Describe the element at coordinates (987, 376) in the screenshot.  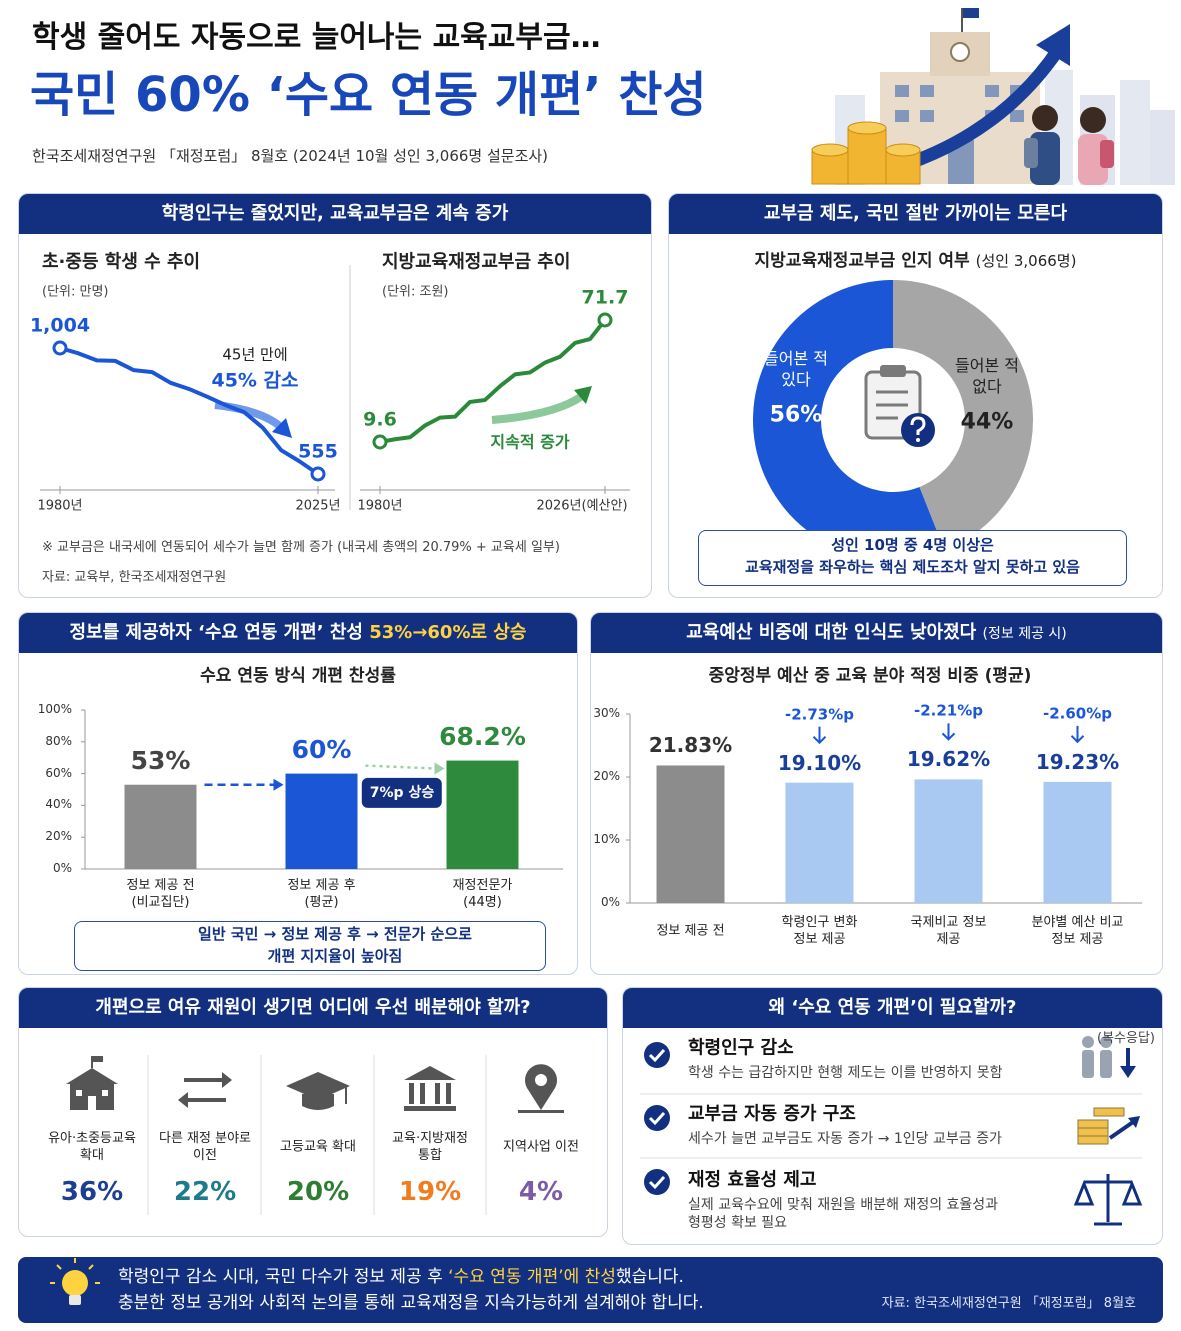
I see `slice-label: 들어본 적 없다` at that location.